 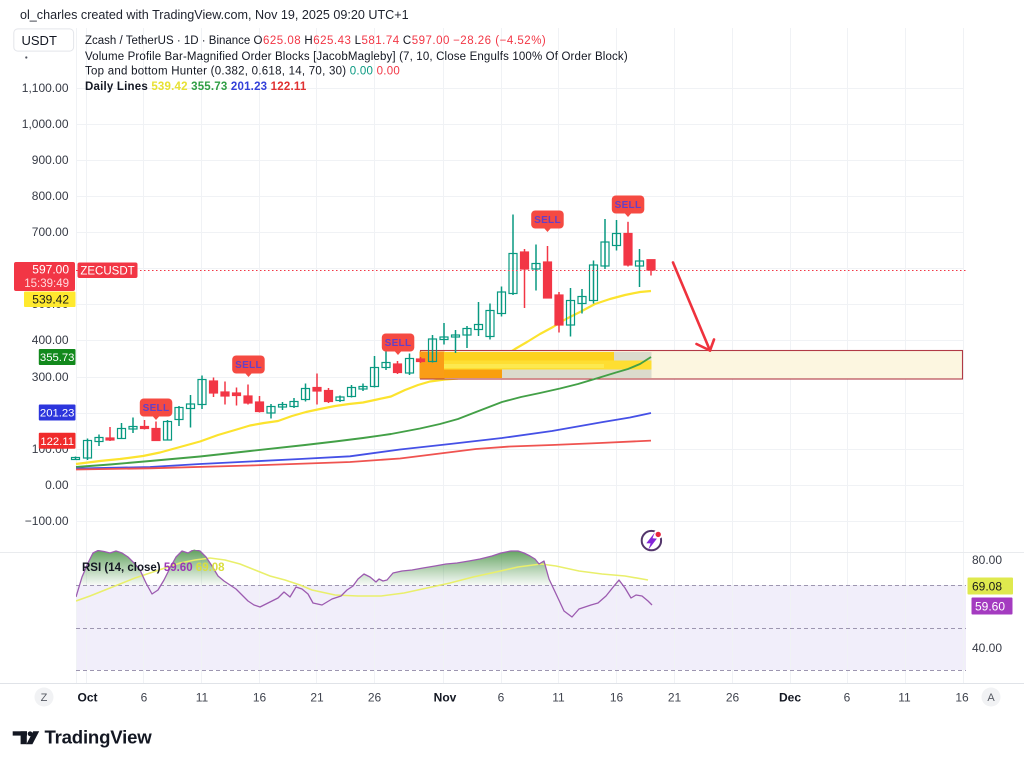 I want to click on svg-text: TradingView, so click(x=99, y=736).